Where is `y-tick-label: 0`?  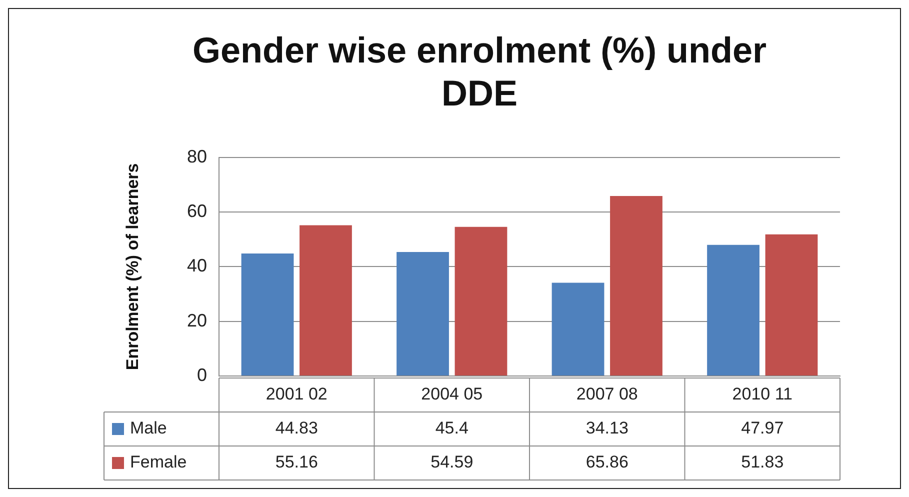
y-tick-label: 0 is located at coordinates (201, 374).